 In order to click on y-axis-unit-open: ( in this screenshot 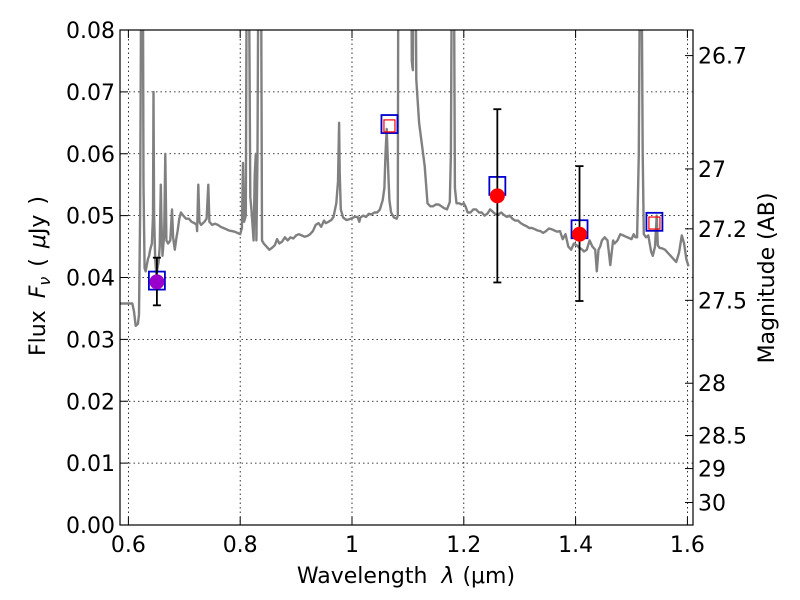, I will do `click(38, 262)`.